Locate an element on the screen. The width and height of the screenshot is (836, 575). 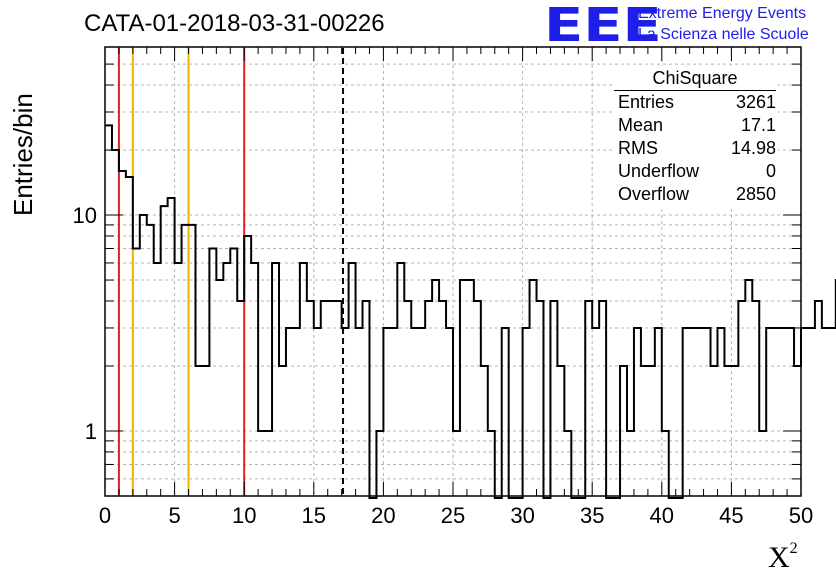
stats-row-mean: Mean 17.1 is located at coordinates (697, 126).